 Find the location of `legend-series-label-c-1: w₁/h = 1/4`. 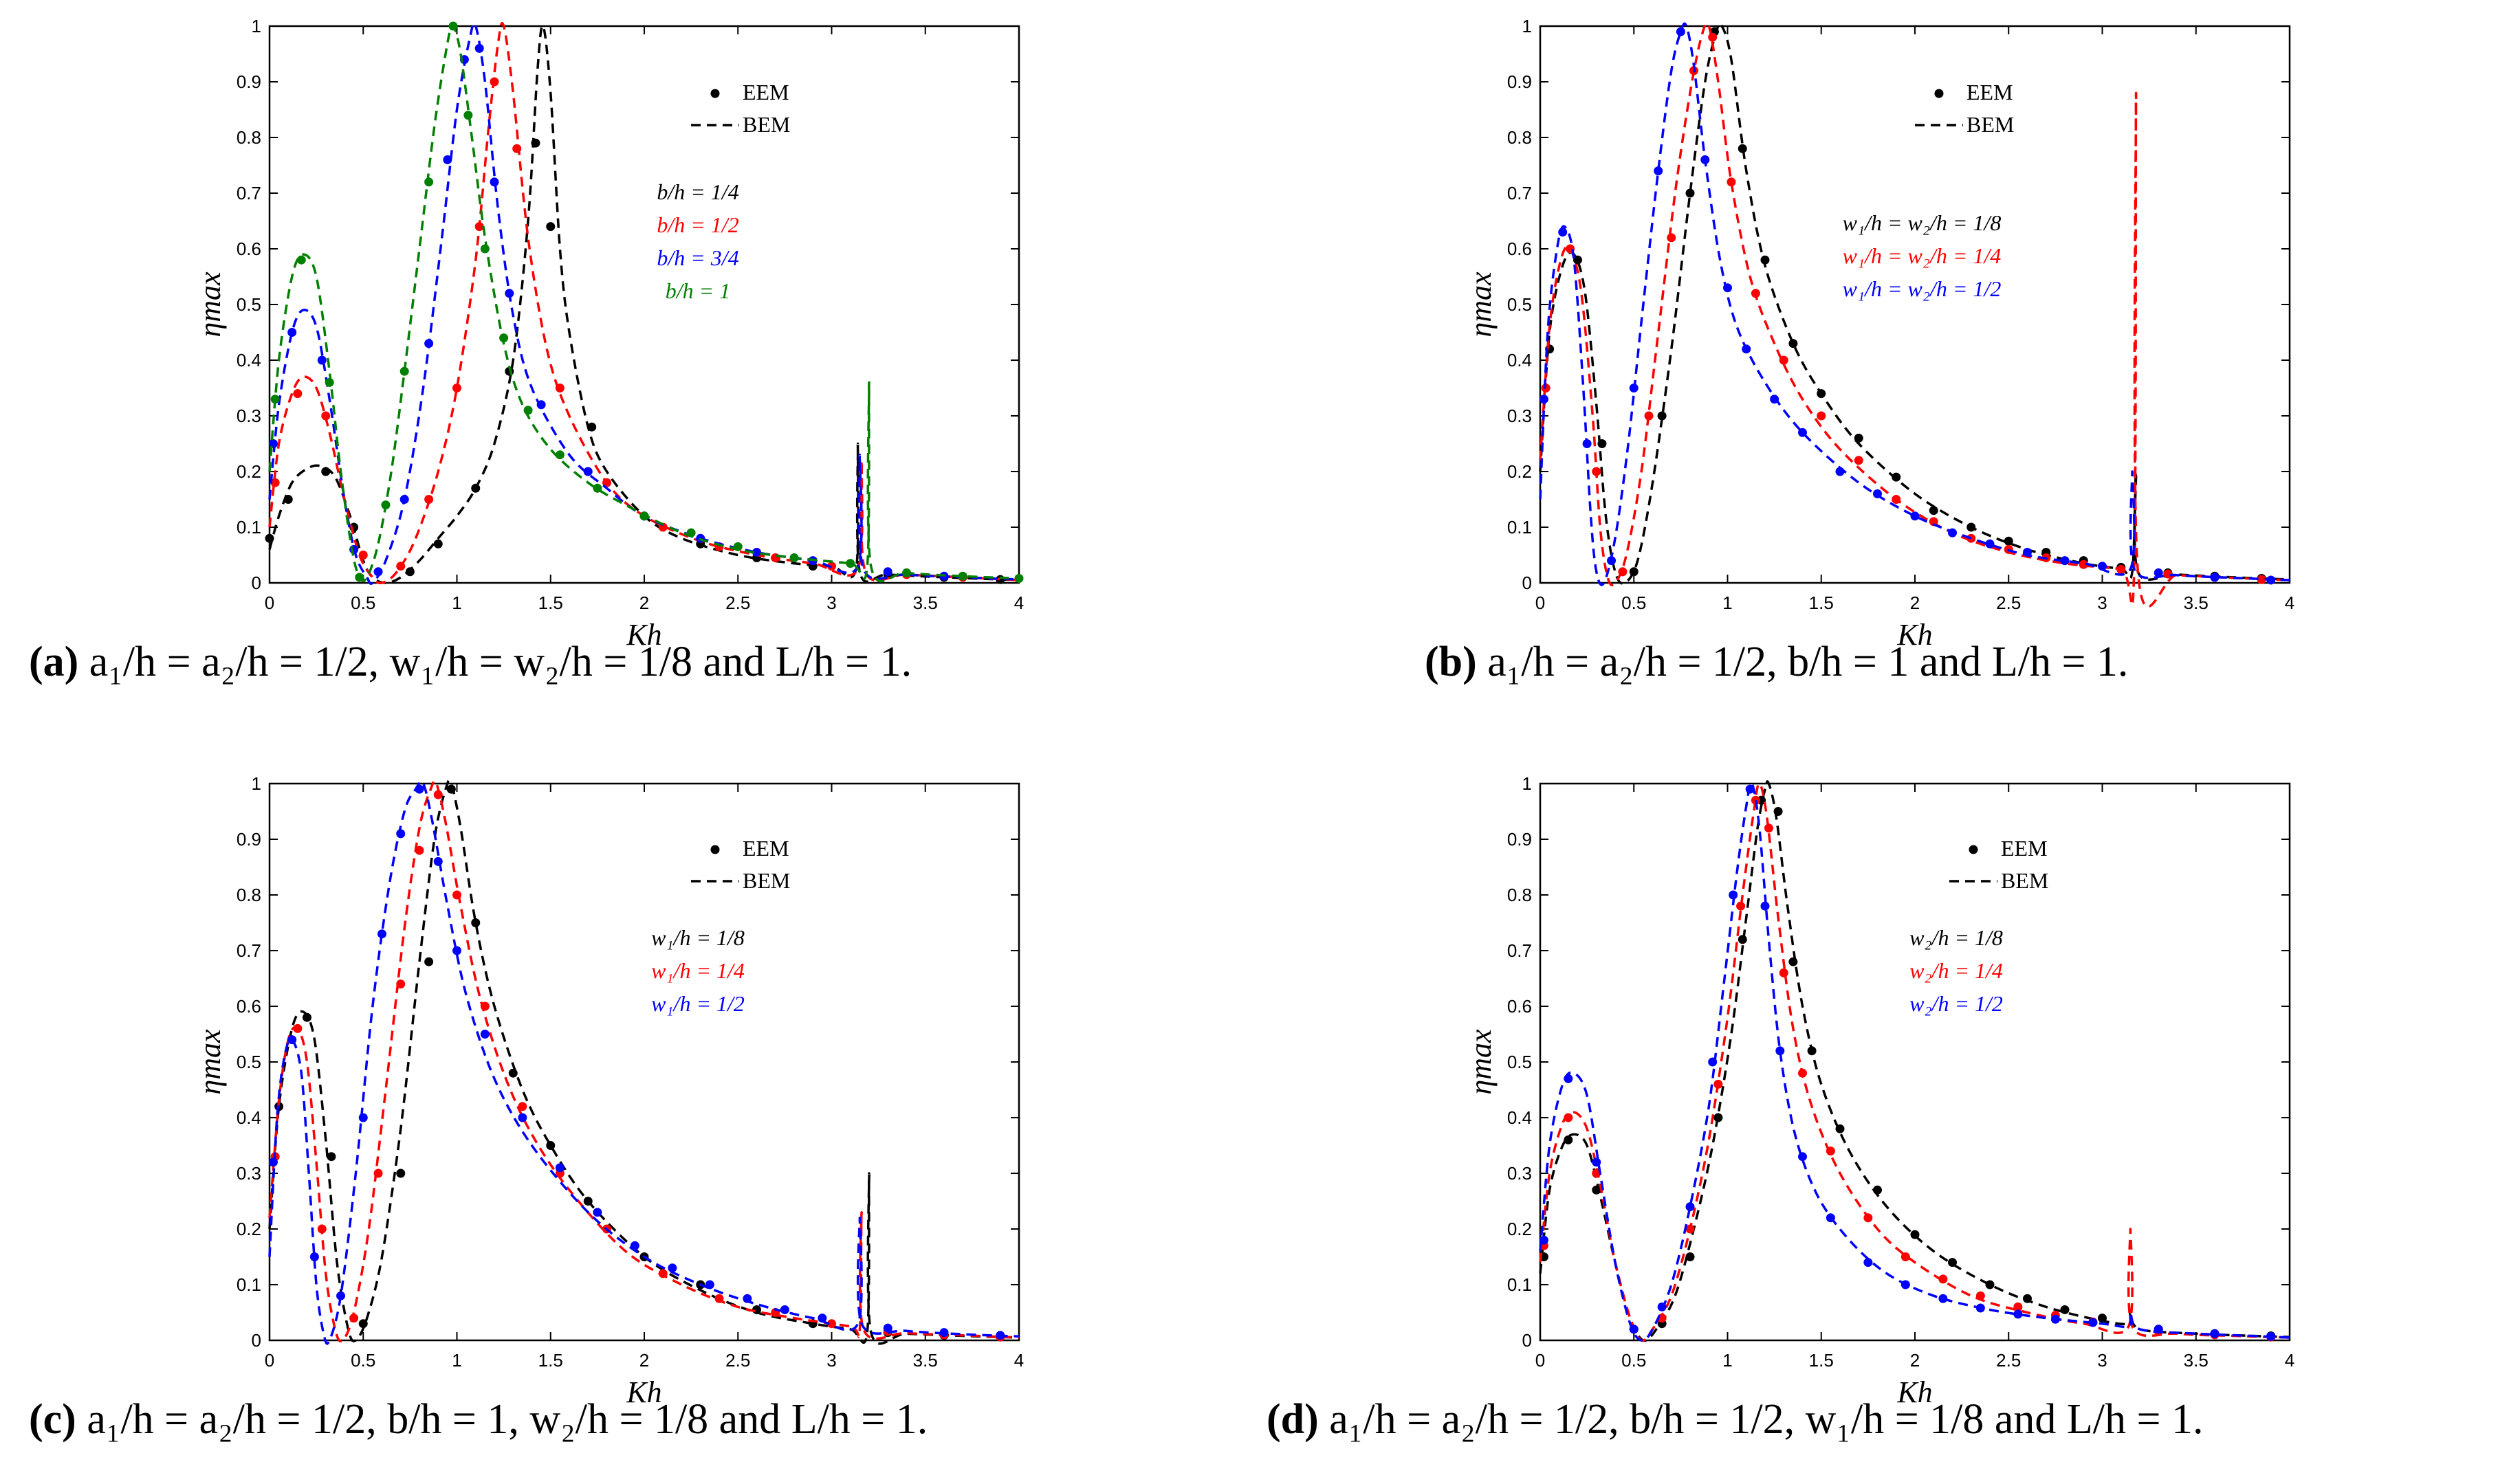

legend-series-label-c-1: w₁/h = 1/4 is located at coordinates (698, 970).